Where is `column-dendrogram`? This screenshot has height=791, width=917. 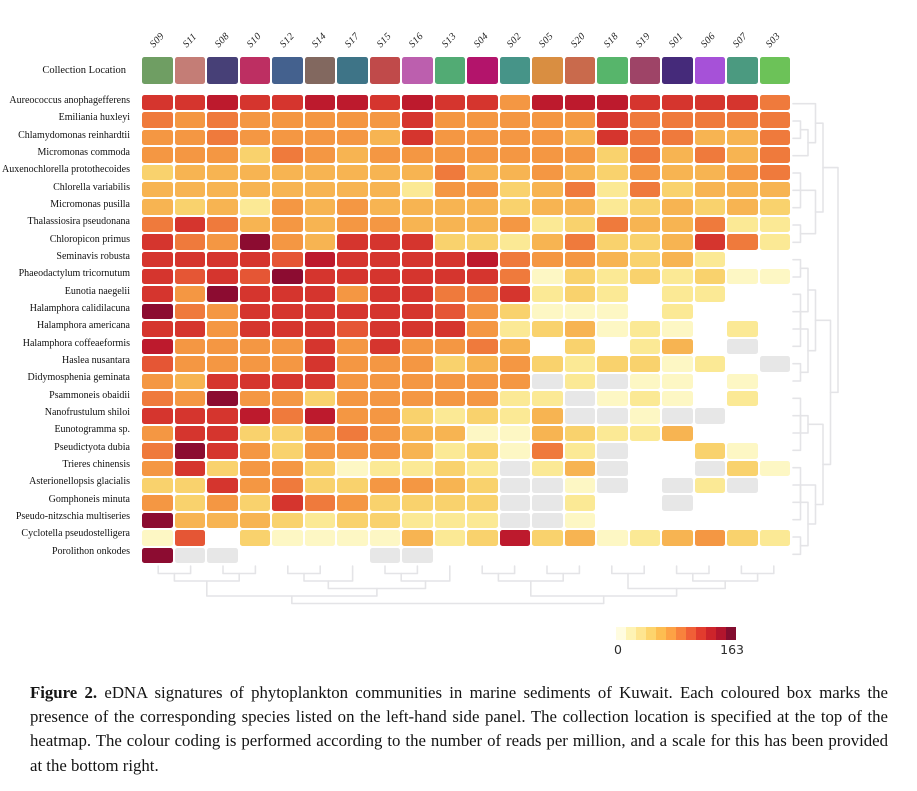 column-dendrogram is located at coordinates (466, 585).